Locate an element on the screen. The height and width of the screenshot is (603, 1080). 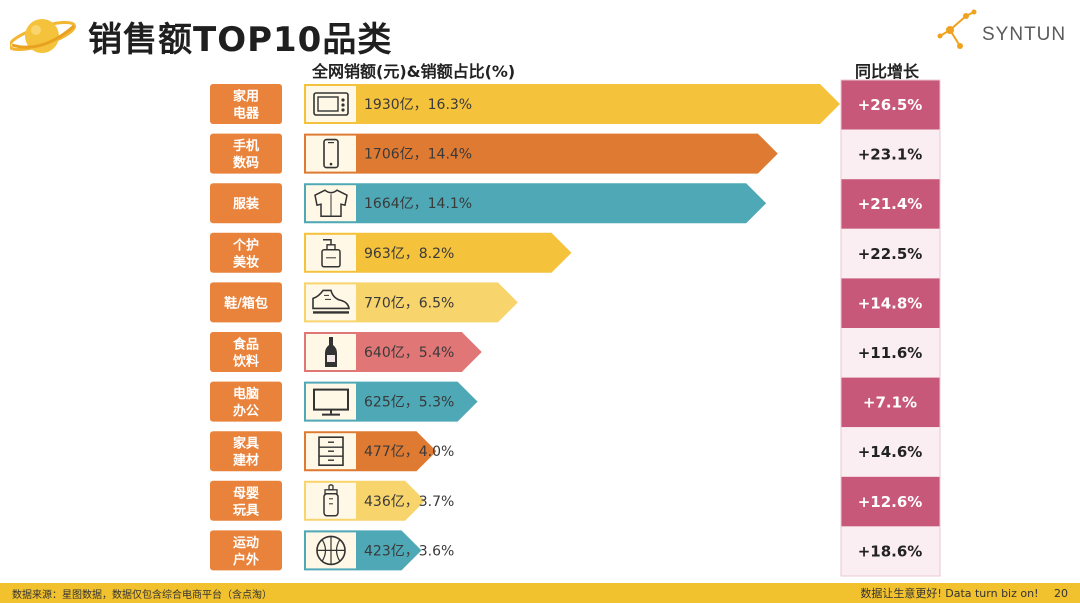
sales-column-header: 全网销额(元)&销额占比(%) is located at coordinates (414, 71).